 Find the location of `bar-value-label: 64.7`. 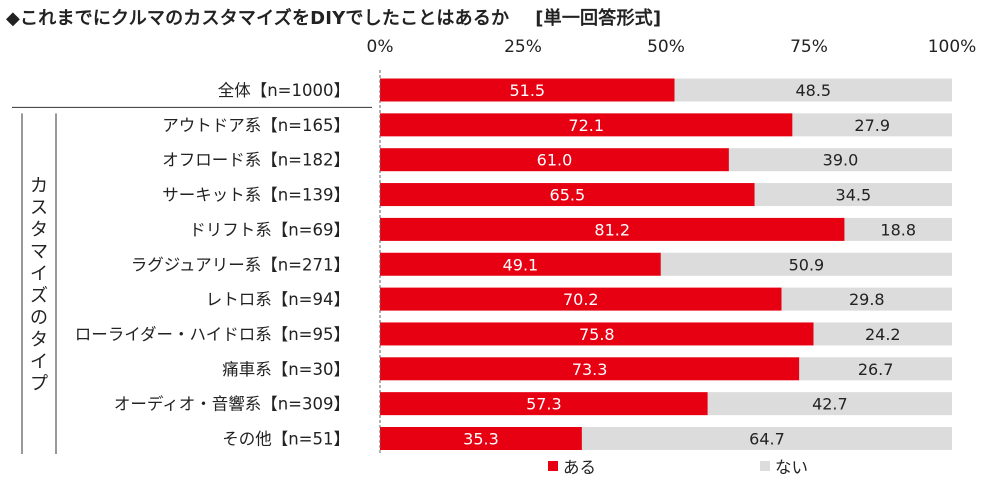

bar-value-label: 64.7 is located at coordinates (767, 439).